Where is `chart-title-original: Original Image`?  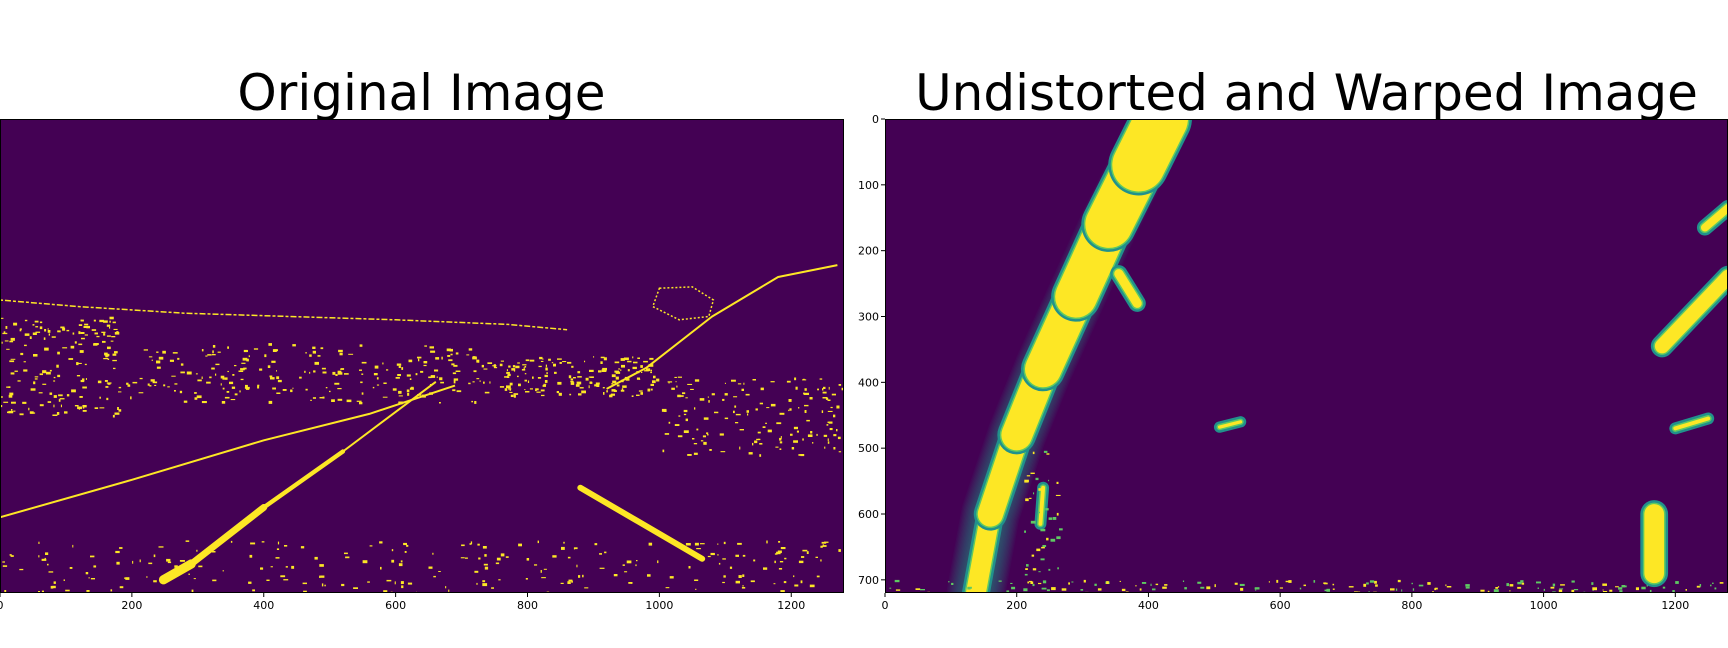 chart-title-original: Original Image is located at coordinates (421, 93).